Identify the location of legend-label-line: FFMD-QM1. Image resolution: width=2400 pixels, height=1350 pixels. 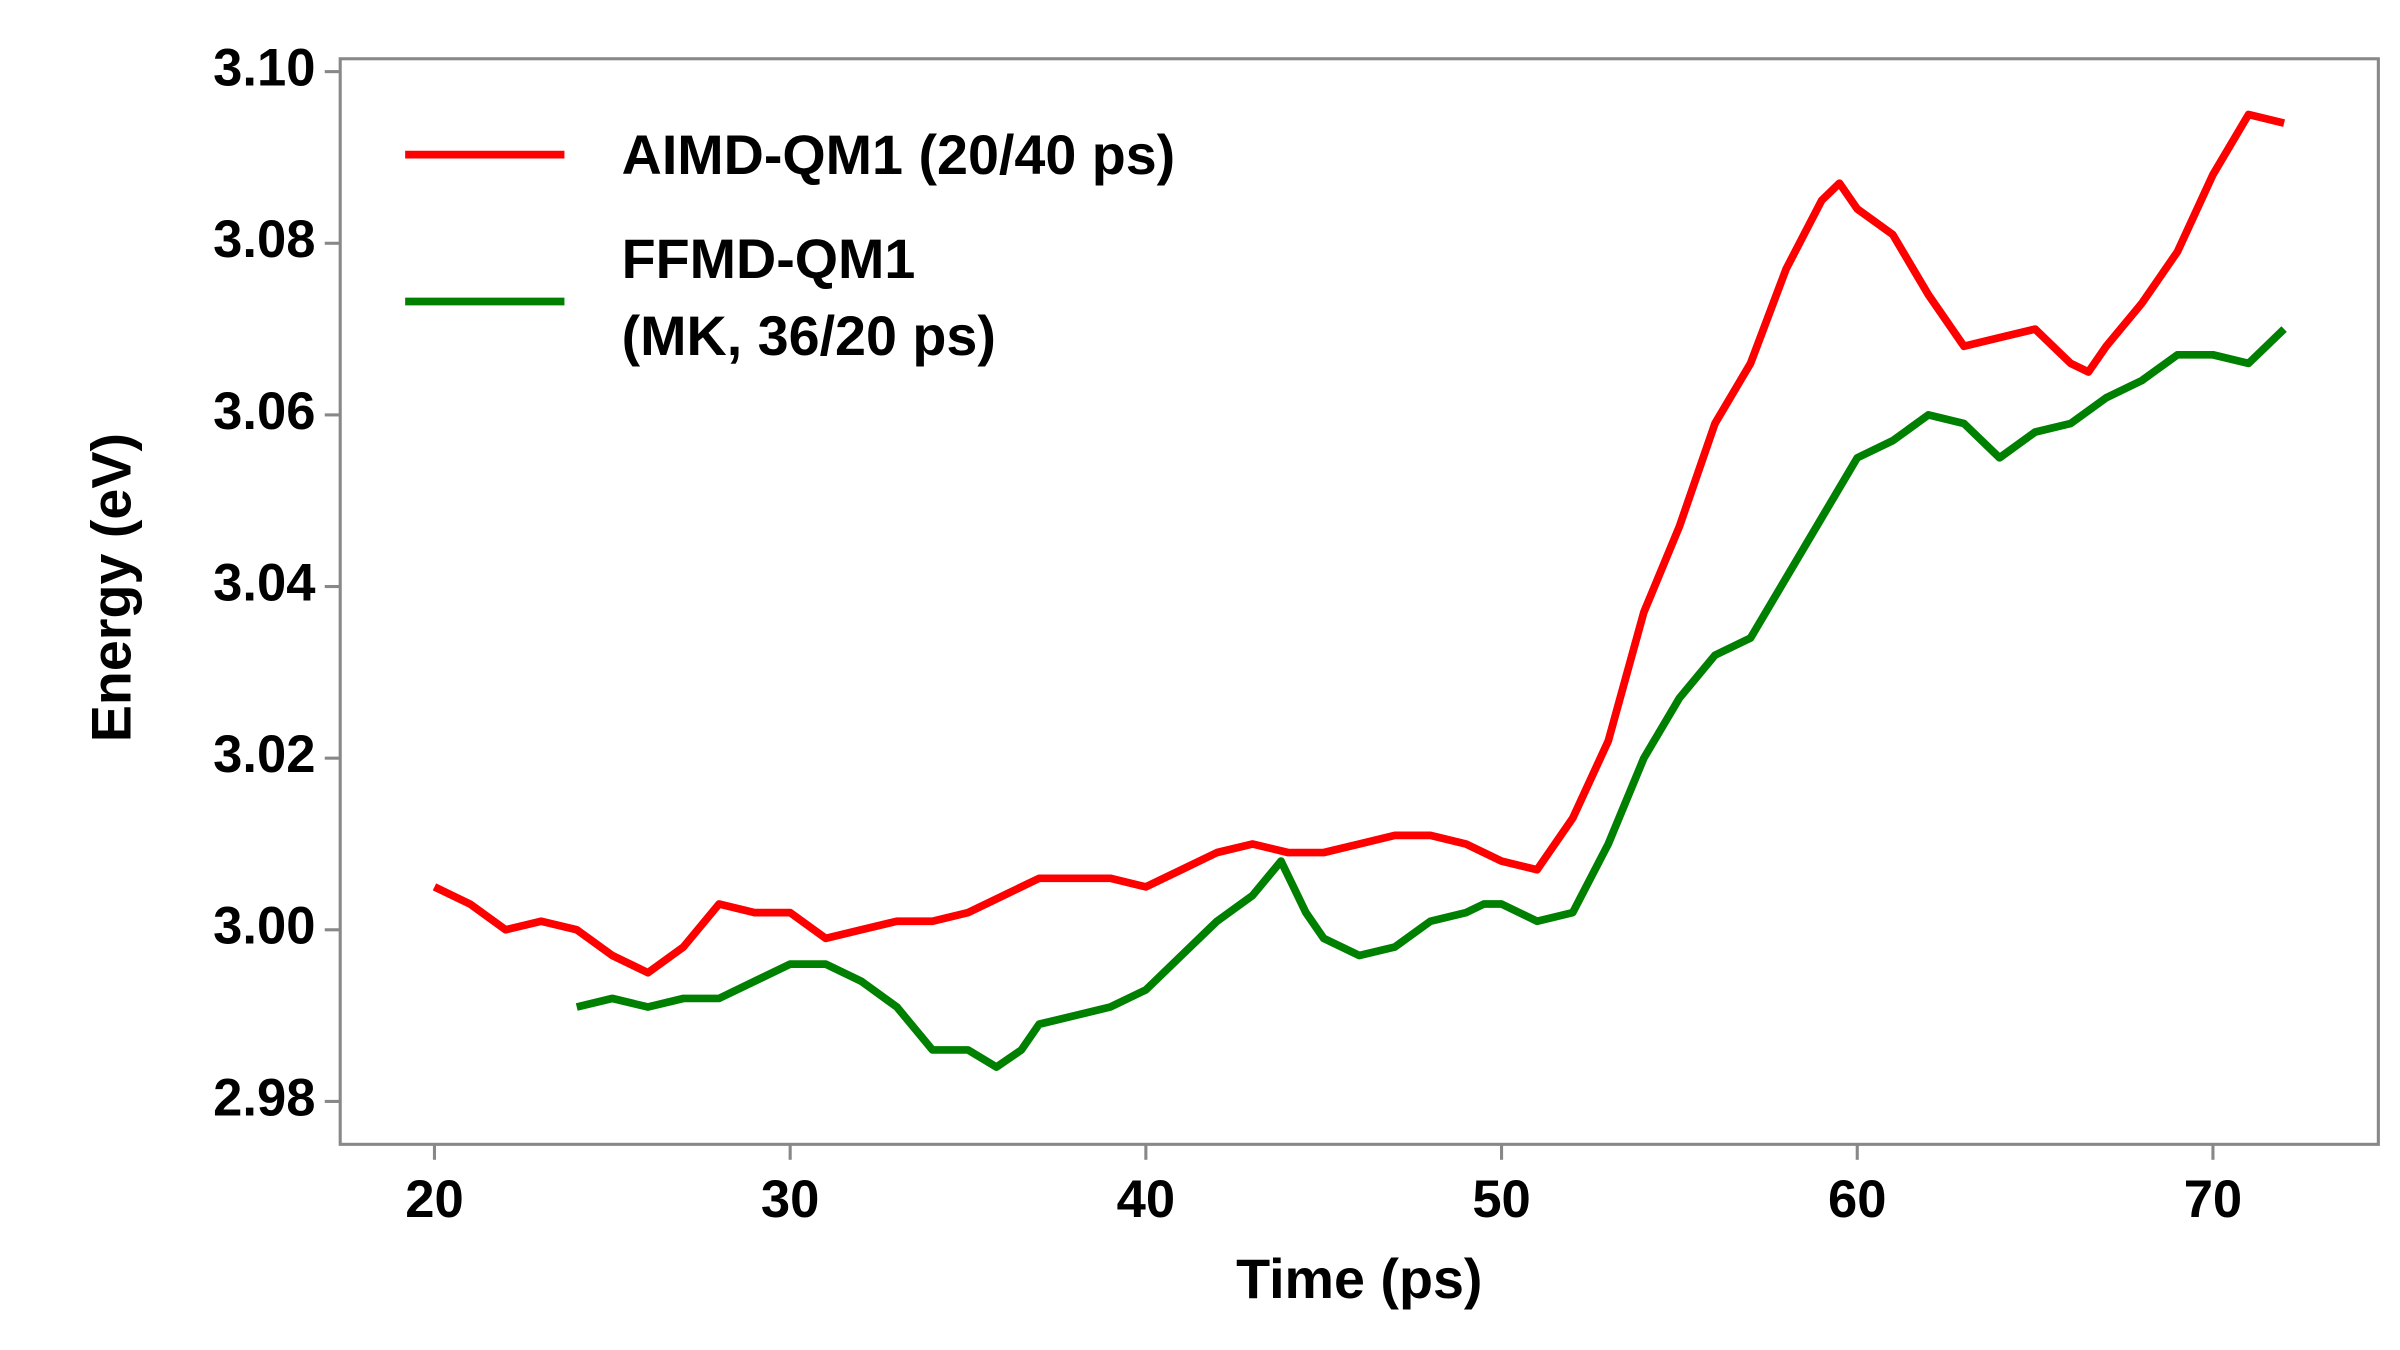
(769, 259).